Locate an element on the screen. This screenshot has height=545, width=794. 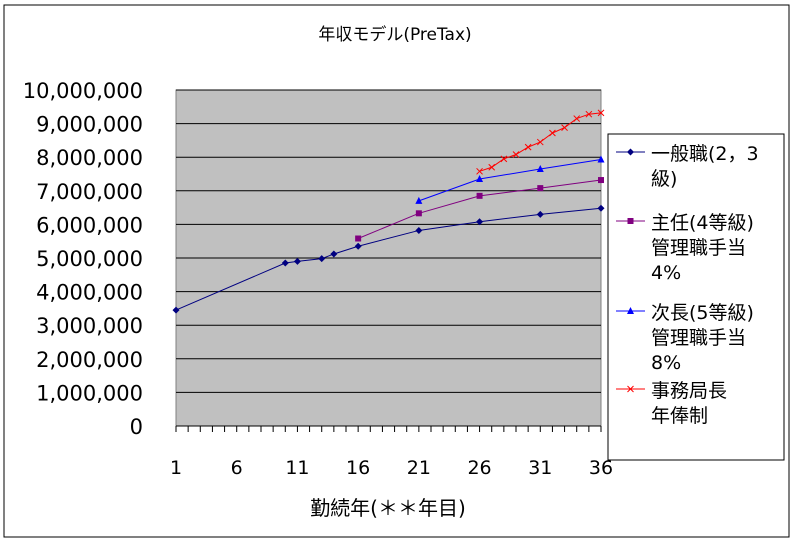
y-tick-label: 1,000,000 is located at coordinates (89, 393).